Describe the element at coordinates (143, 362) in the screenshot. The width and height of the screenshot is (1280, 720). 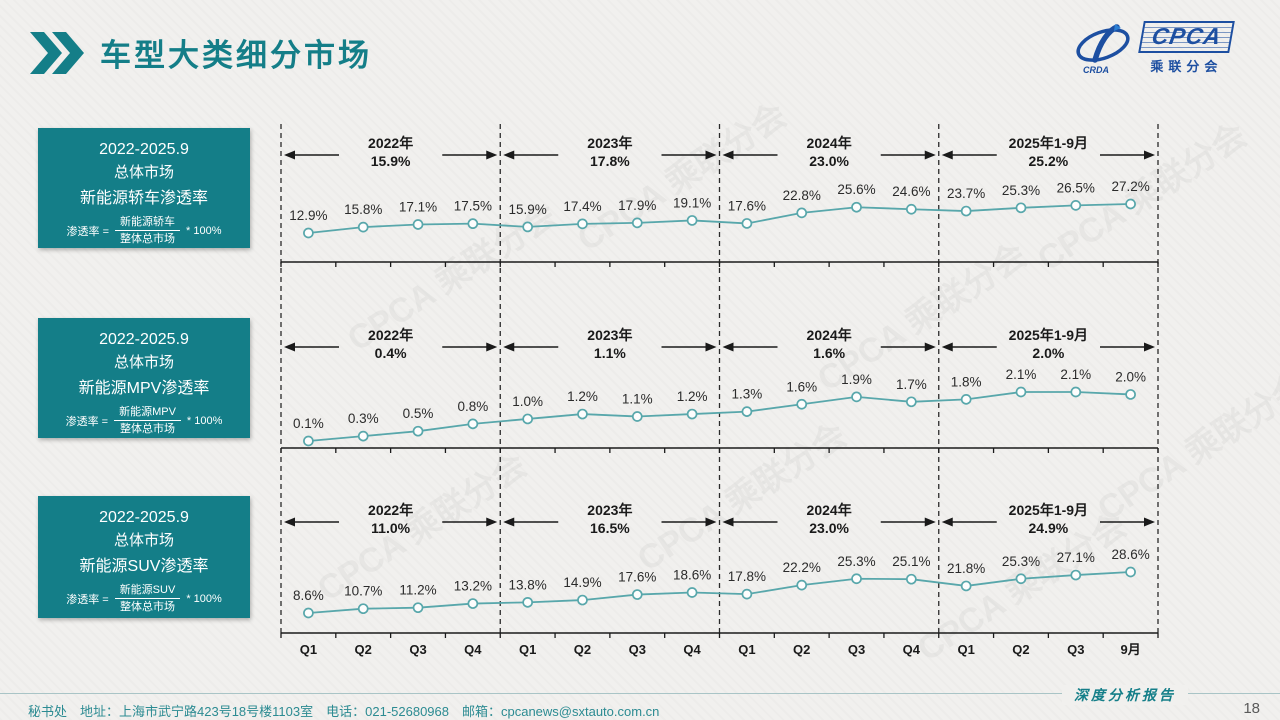
I see `panel-market: 总体市场` at that location.